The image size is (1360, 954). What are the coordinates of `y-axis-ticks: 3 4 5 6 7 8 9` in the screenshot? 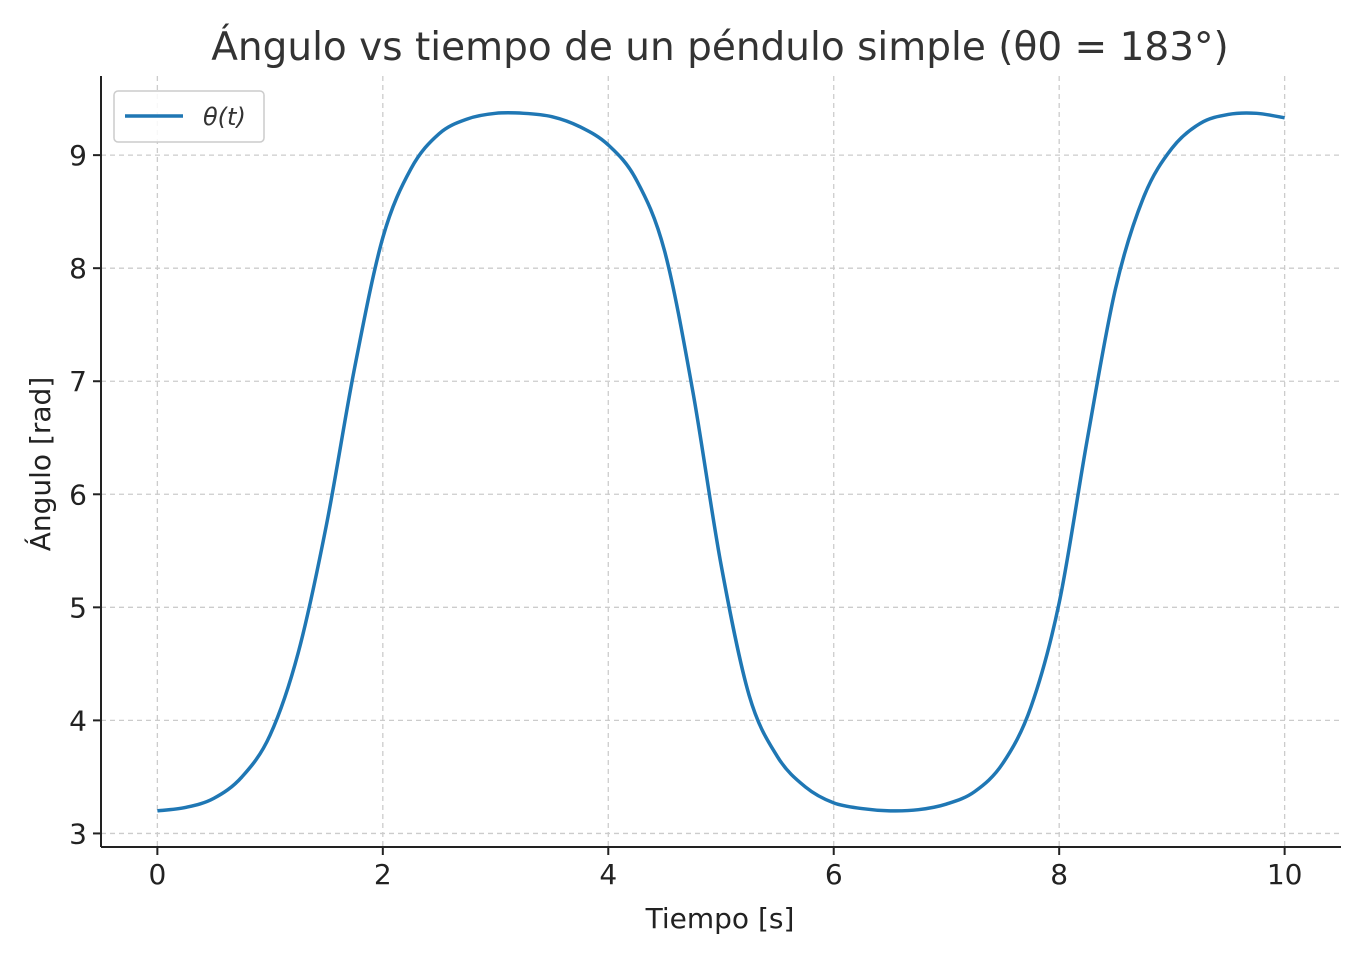 It's located at (85, 494).